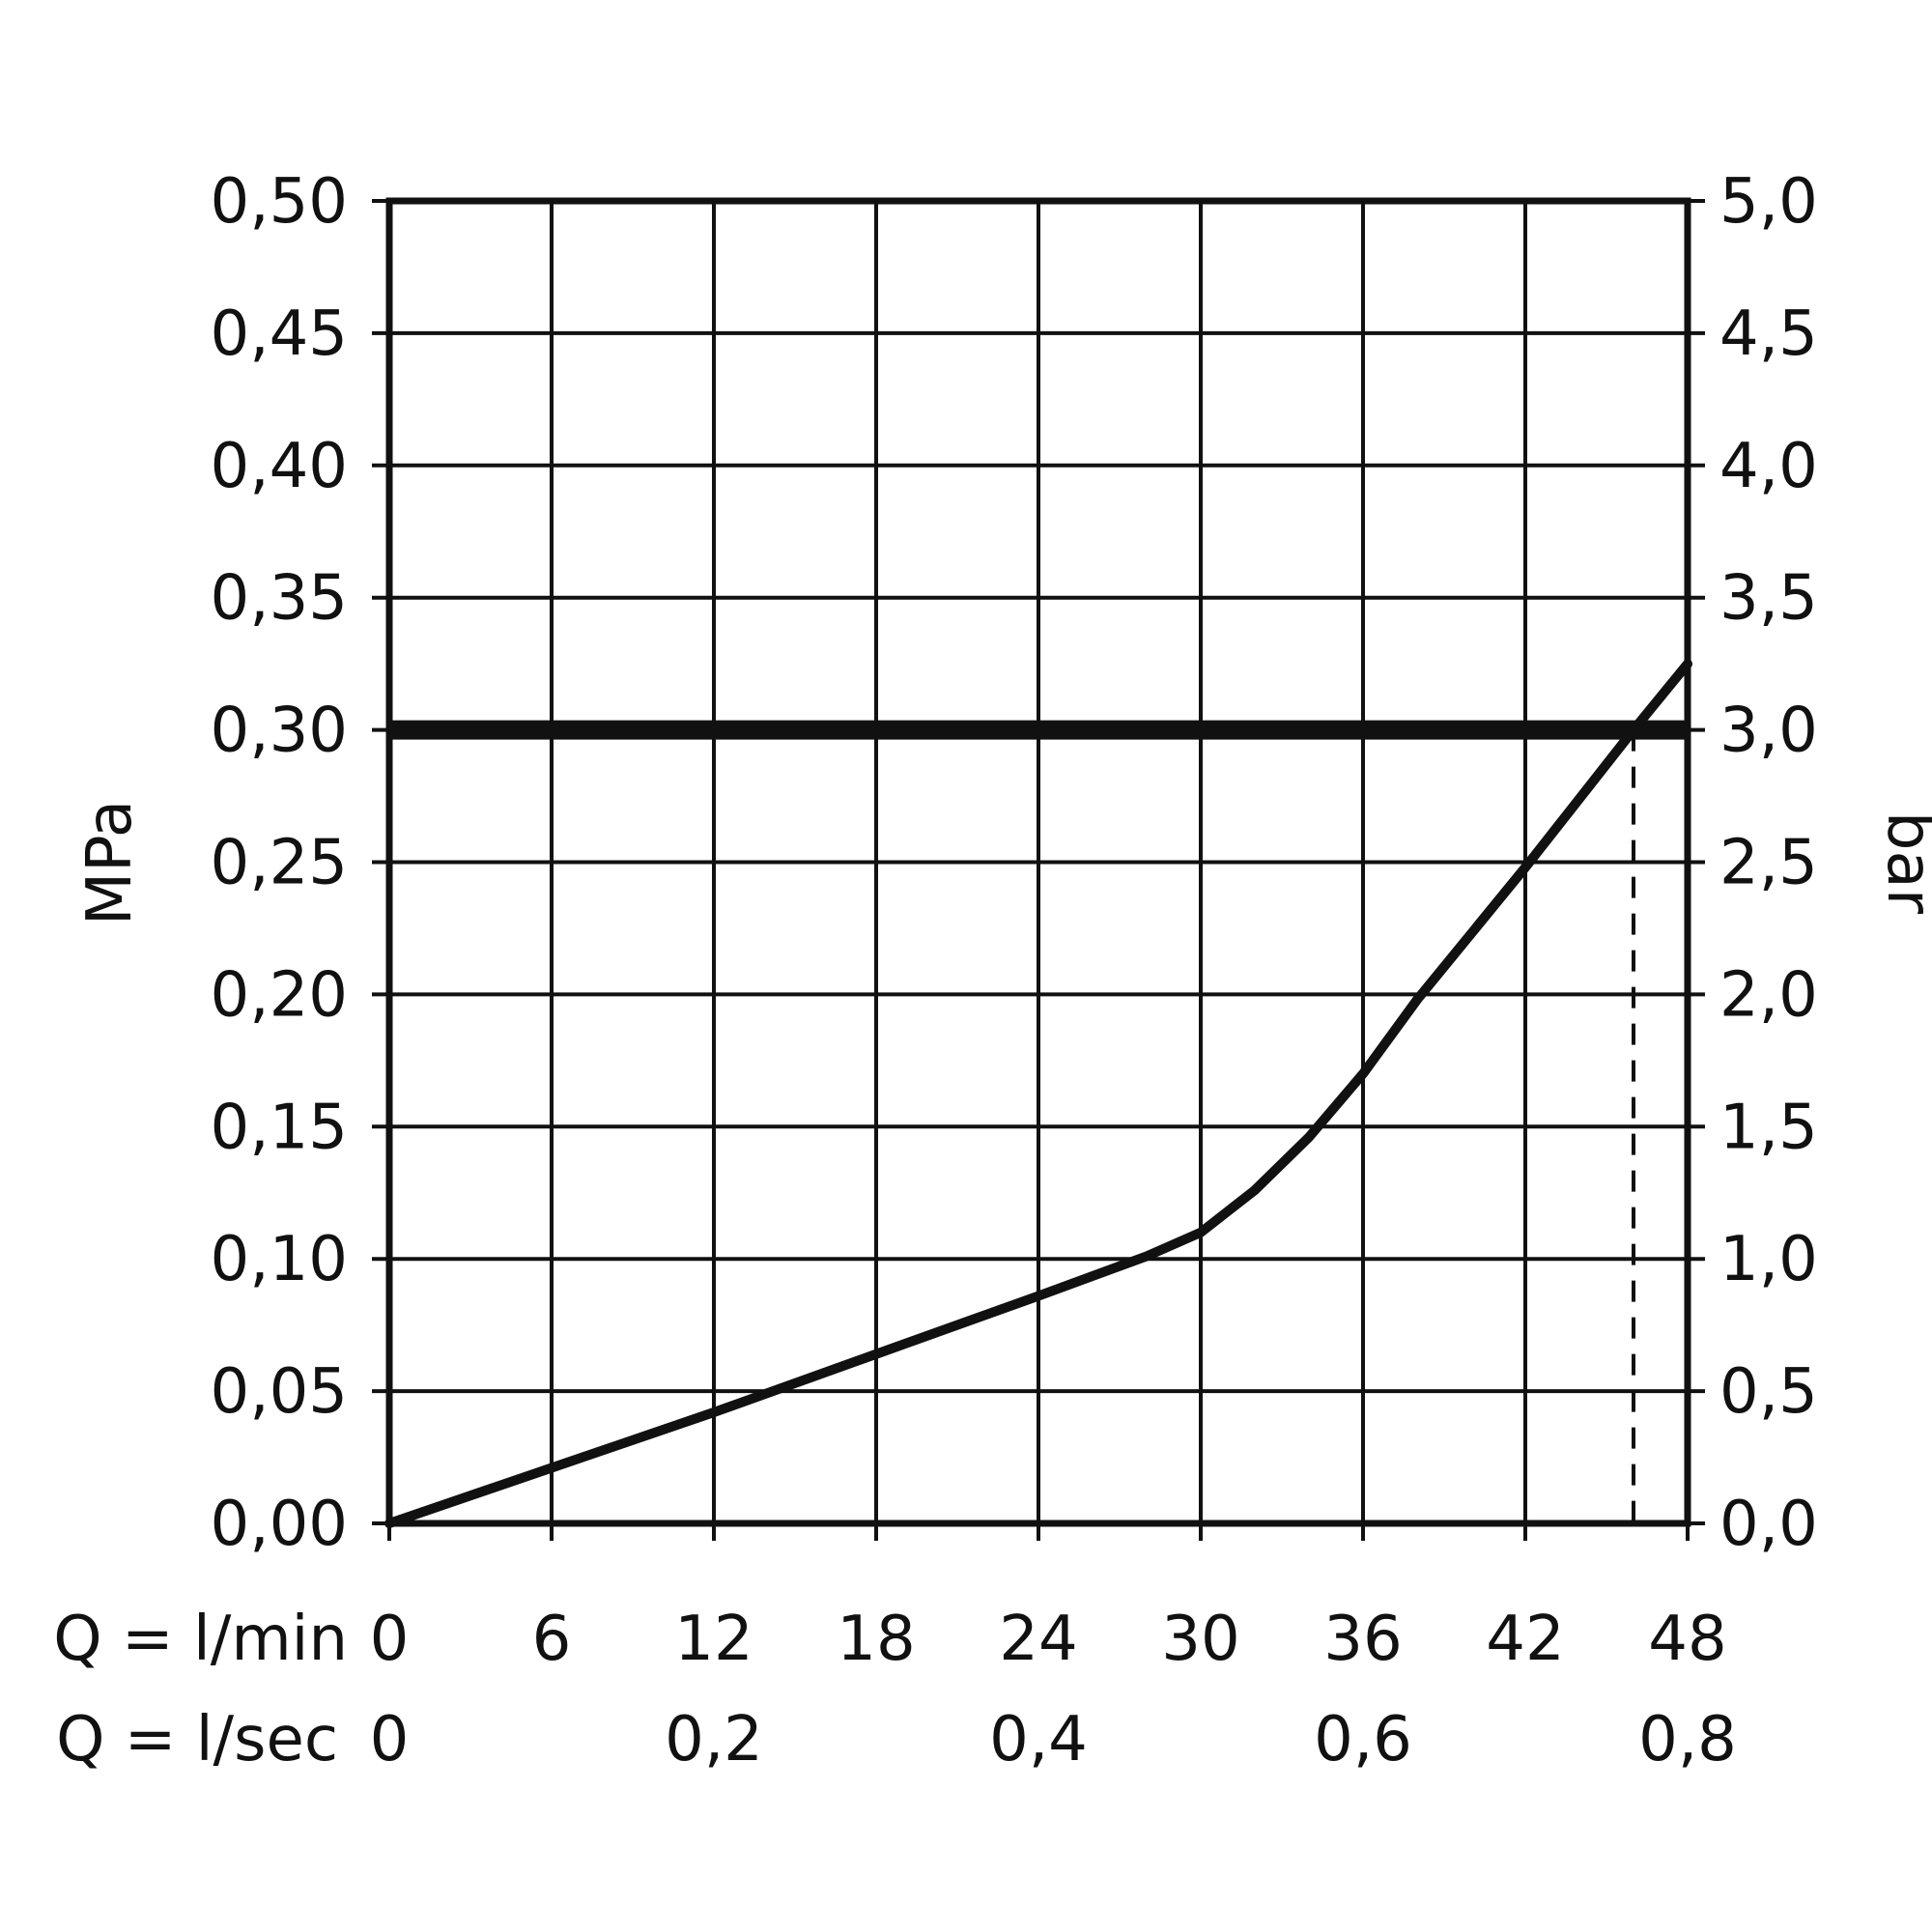 The width and height of the screenshot is (1932, 1932). What do you see at coordinates (390, 1639) in the screenshot?
I see `x-primary-tick-label: 0` at bounding box center [390, 1639].